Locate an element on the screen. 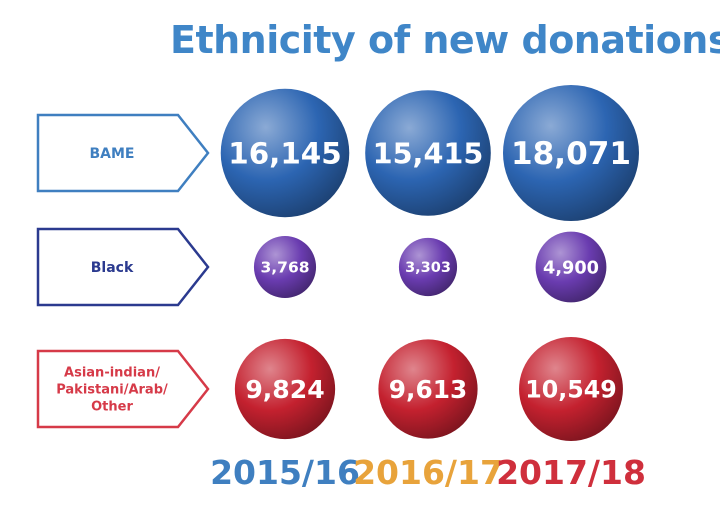 The width and height of the screenshot is (720, 529). bubble-value-label: 15,415 is located at coordinates (428, 153).